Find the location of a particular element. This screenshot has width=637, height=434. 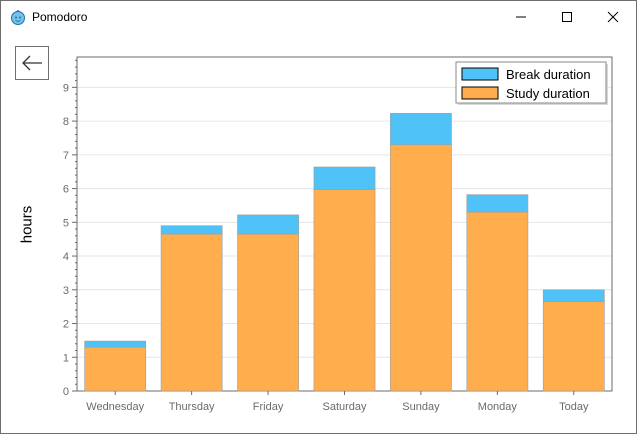

bar-break-monday is located at coordinates (497, 203).